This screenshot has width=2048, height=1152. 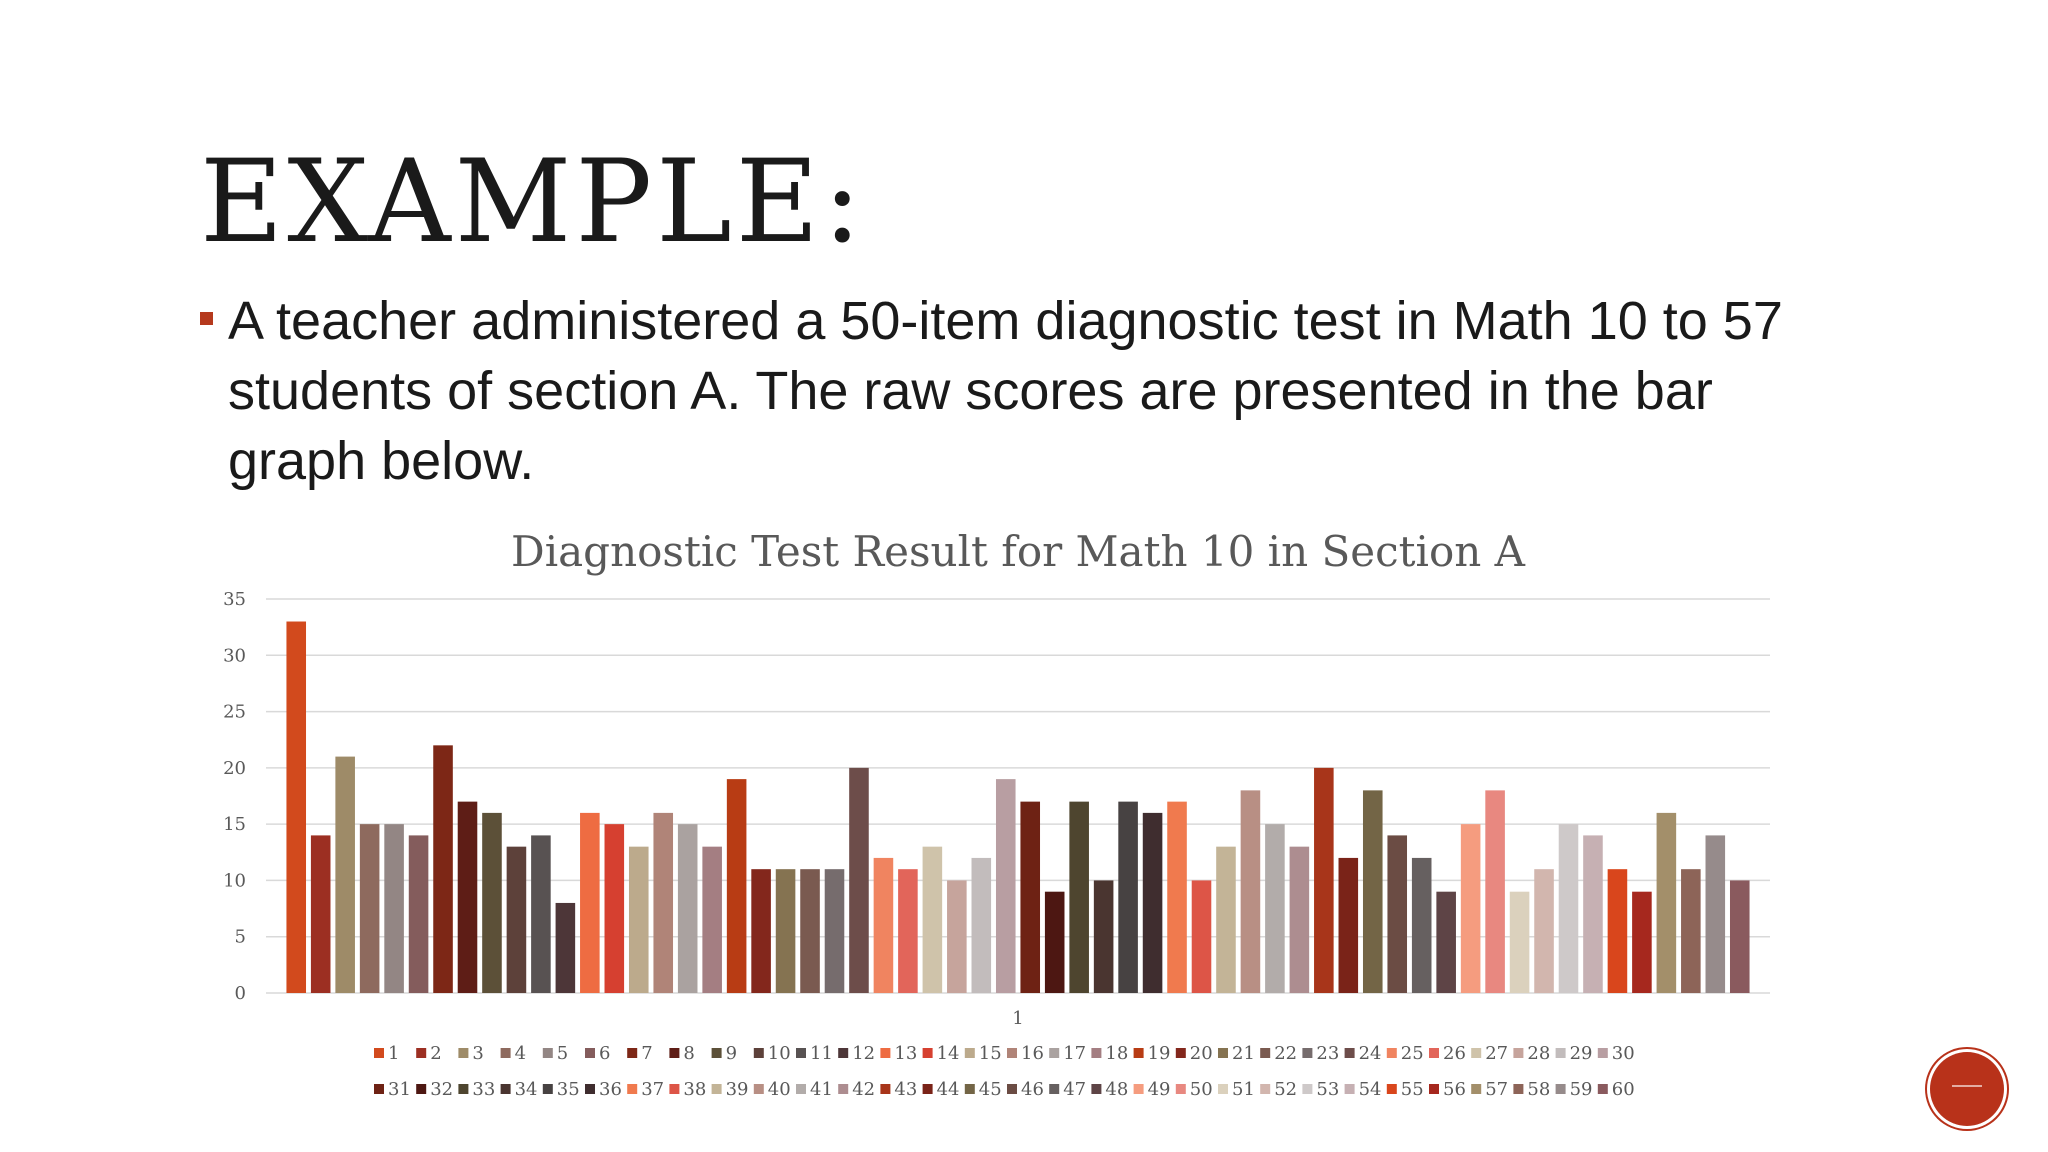 What do you see at coordinates (568, 1089) in the screenshot?
I see `legend-label-35: 35` at bounding box center [568, 1089].